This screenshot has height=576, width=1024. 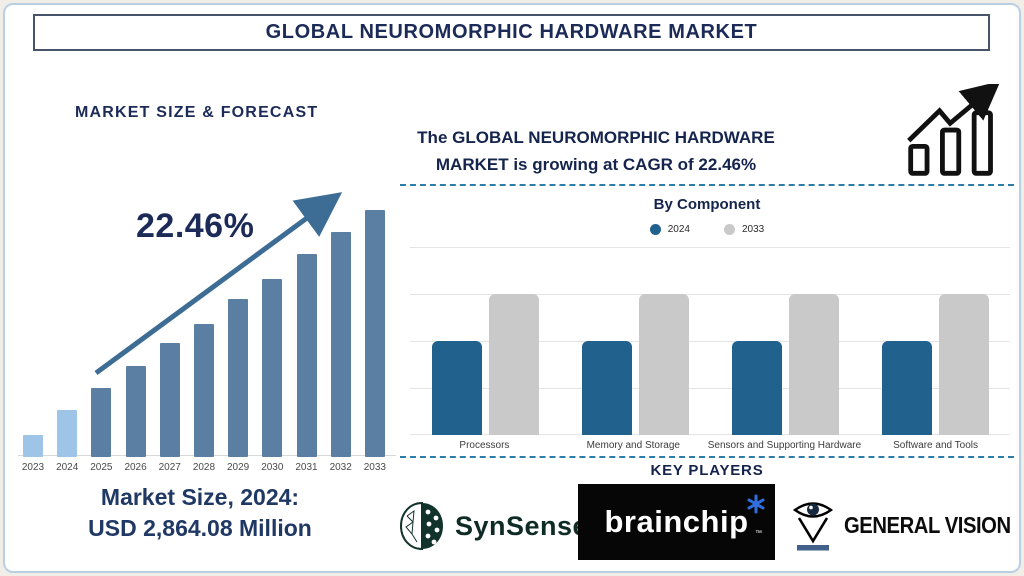 I want to click on forecast-bar-2027, so click(x=169, y=400).